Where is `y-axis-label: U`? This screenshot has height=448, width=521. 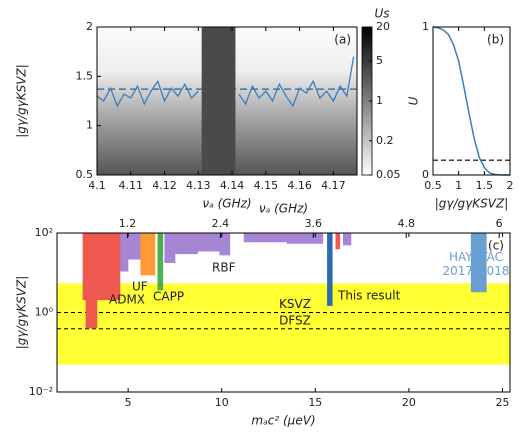 y-axis-label: U is located at coordinates (414, 100).